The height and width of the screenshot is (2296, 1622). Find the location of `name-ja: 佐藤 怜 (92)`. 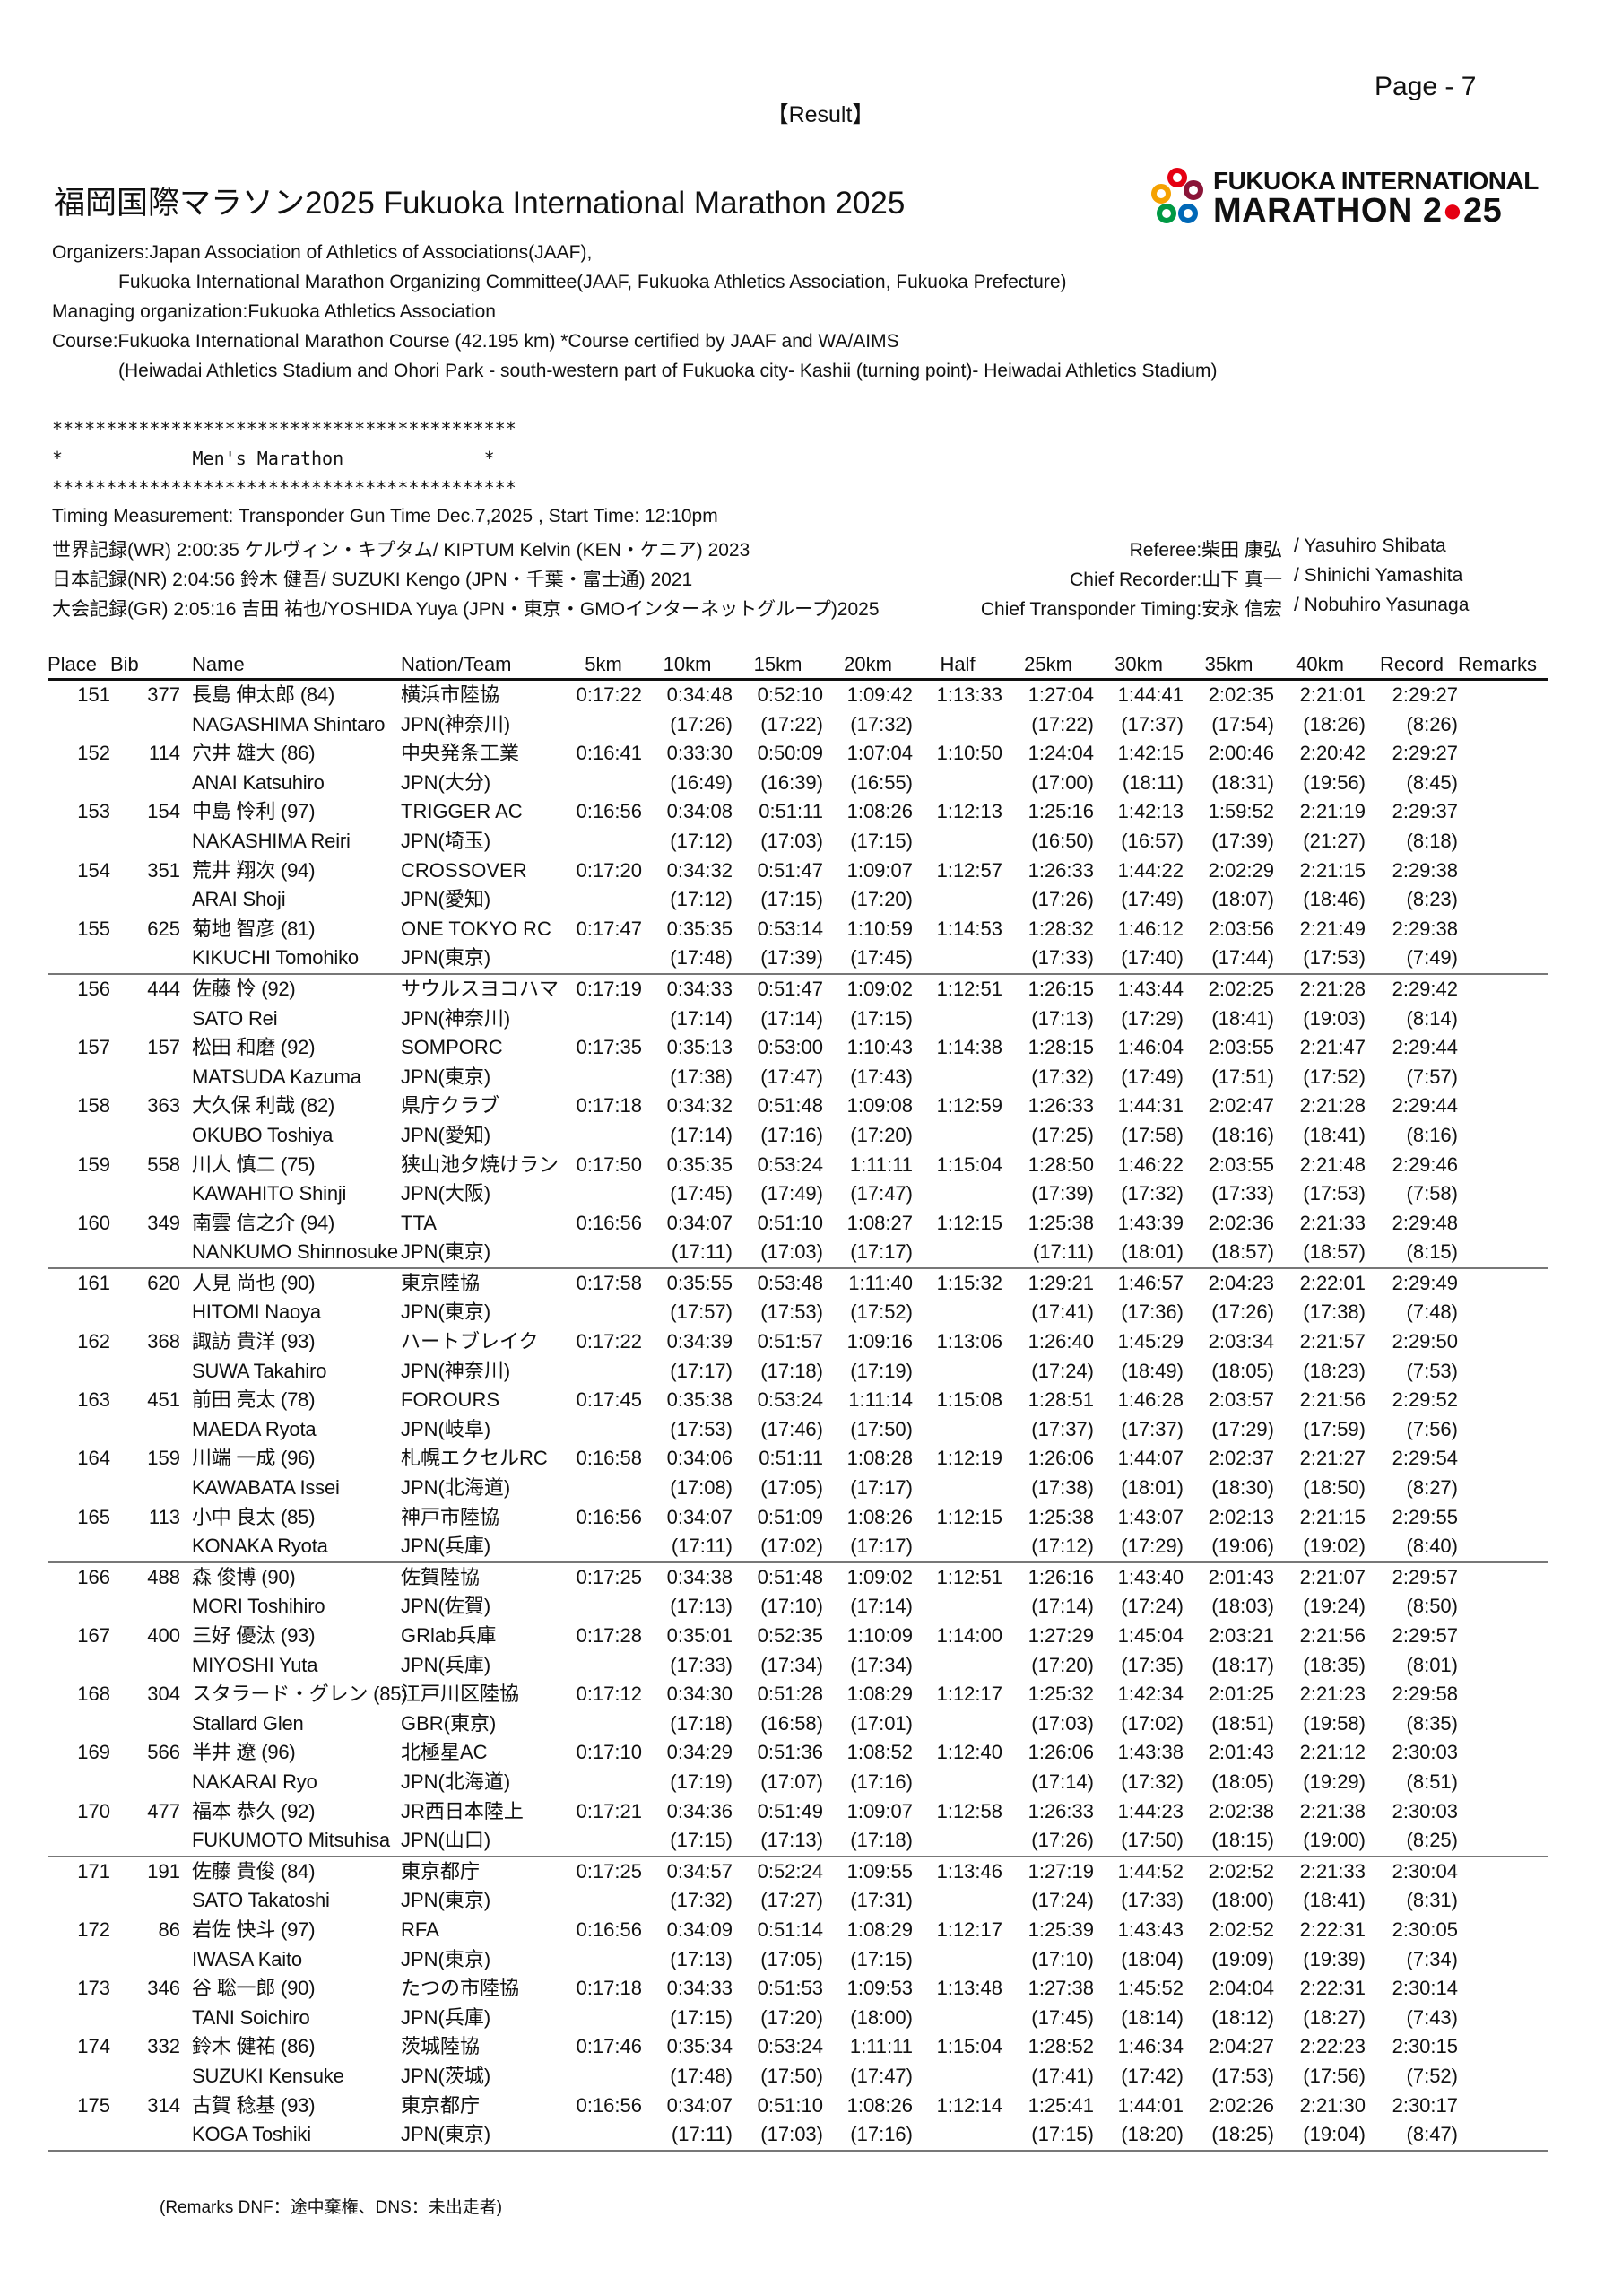

name-ja: 佐藤 怜 (92) is located at coordinates (244, 988).